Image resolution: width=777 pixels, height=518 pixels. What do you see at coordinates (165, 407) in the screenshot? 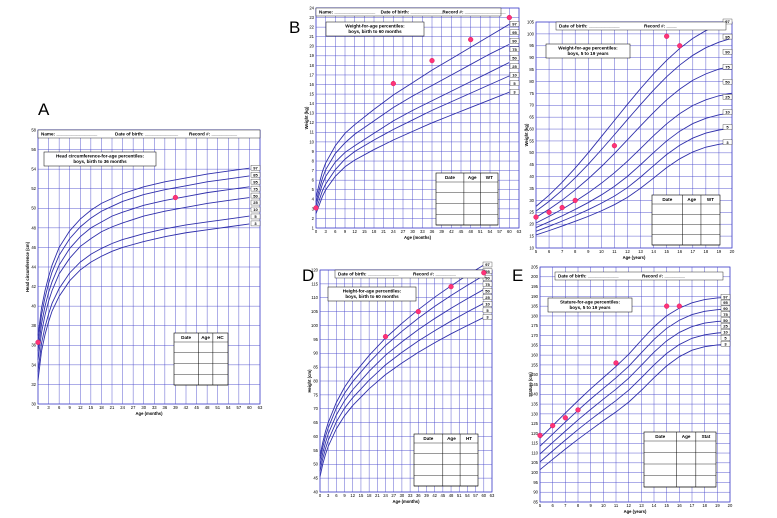
I see `x-tick-label: 36` at bounding box center [165, 407].